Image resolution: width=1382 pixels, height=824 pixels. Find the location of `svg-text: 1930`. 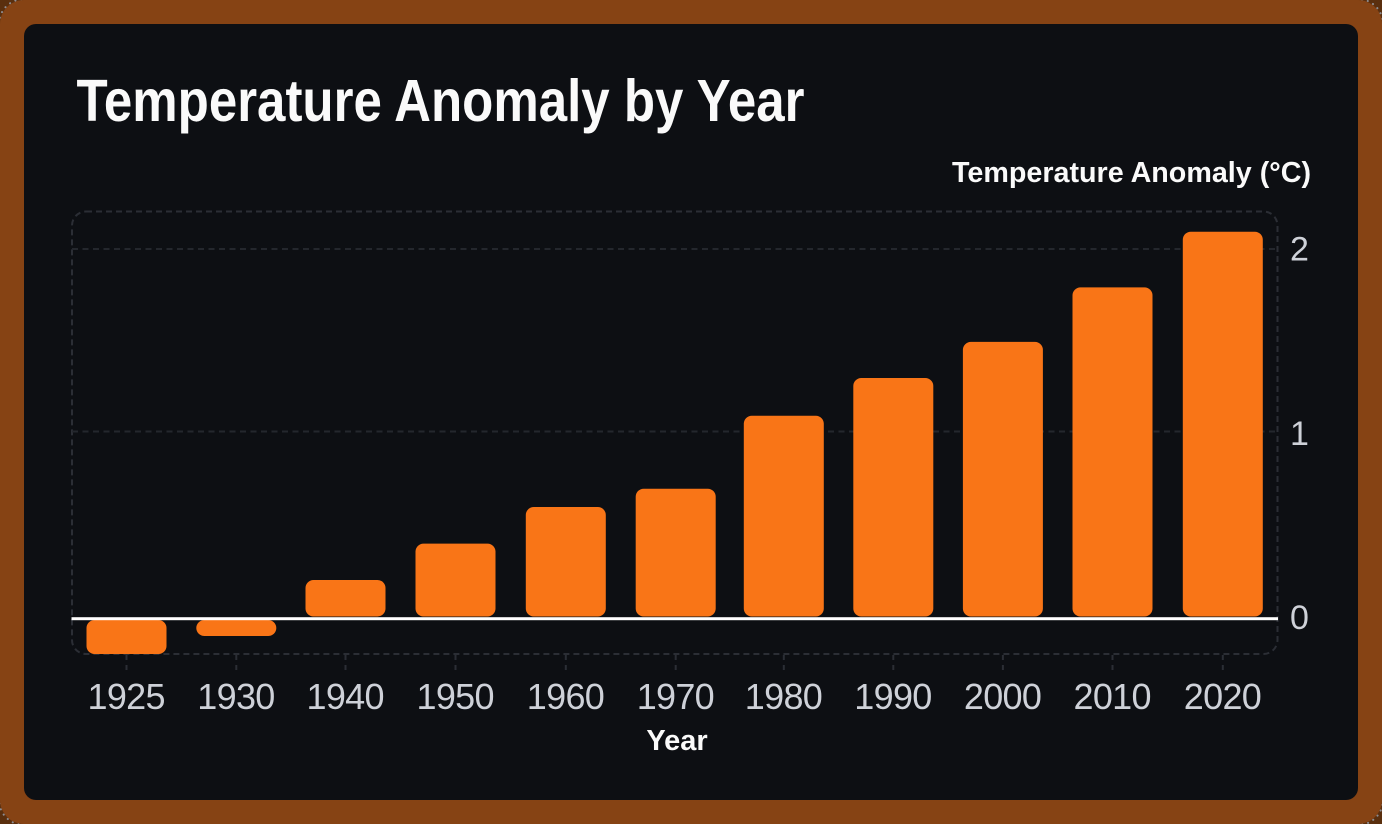

svg-text: 1930 is located at coordinates (236, 696).